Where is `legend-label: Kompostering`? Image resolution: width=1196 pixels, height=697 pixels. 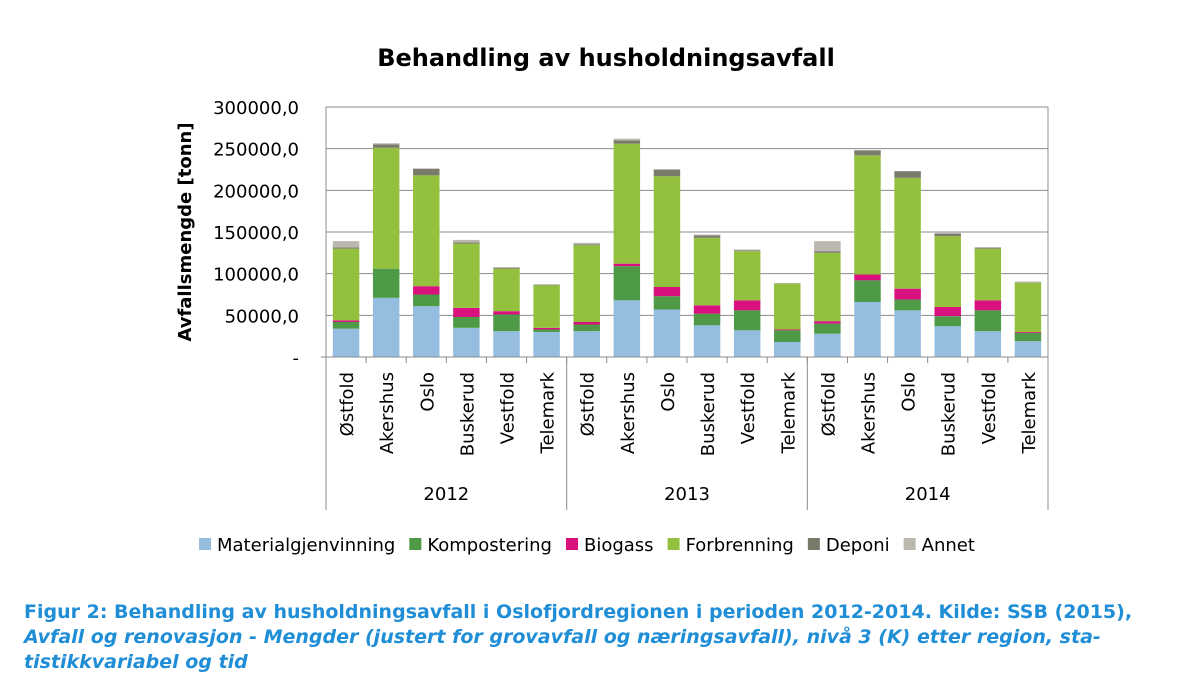
legend-label: Kompostering is located at coordinates (489, 545).